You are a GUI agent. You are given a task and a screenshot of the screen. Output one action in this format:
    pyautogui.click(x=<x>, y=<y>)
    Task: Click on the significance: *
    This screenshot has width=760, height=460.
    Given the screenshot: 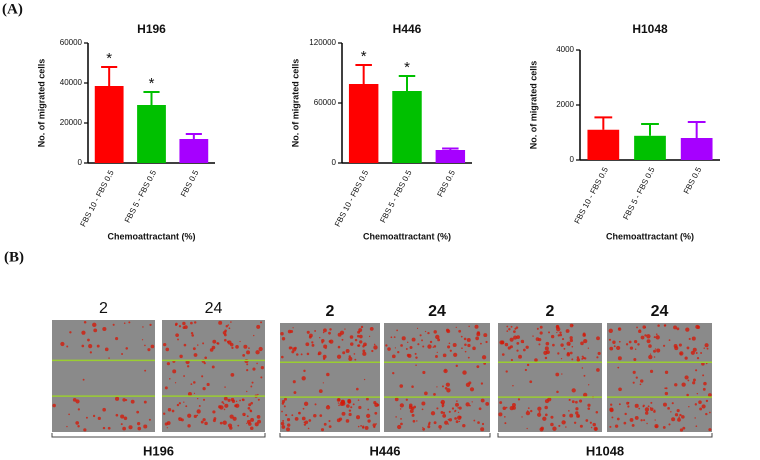 What is the action you would take?
    pyautogui.click(x=109, y=58)
    